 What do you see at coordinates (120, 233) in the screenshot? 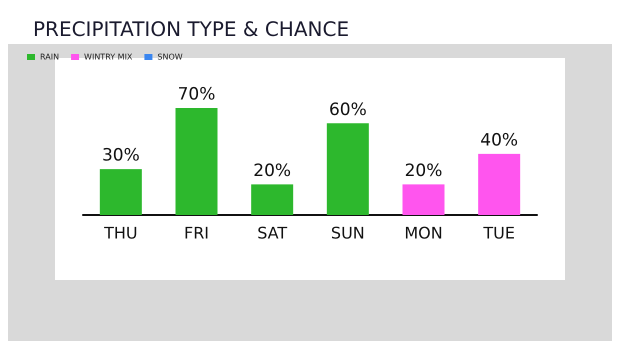
I see `x-tick-label: THU` at bounding box center [120, 233].